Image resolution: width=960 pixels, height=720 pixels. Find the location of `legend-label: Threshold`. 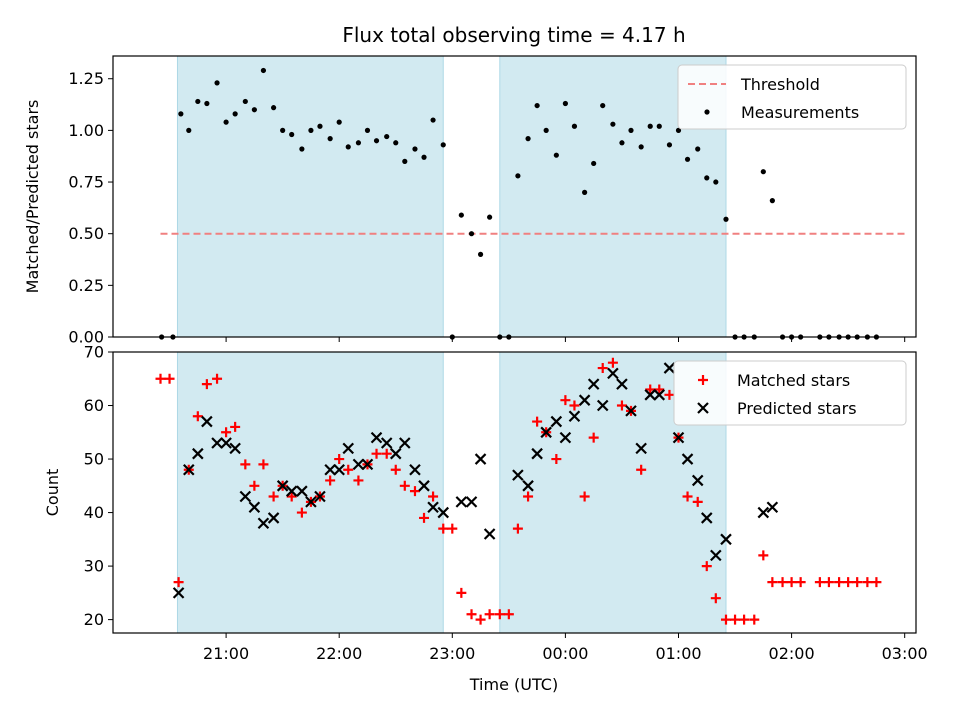

legend-label: Threshold is located at coordinates (780, 84).